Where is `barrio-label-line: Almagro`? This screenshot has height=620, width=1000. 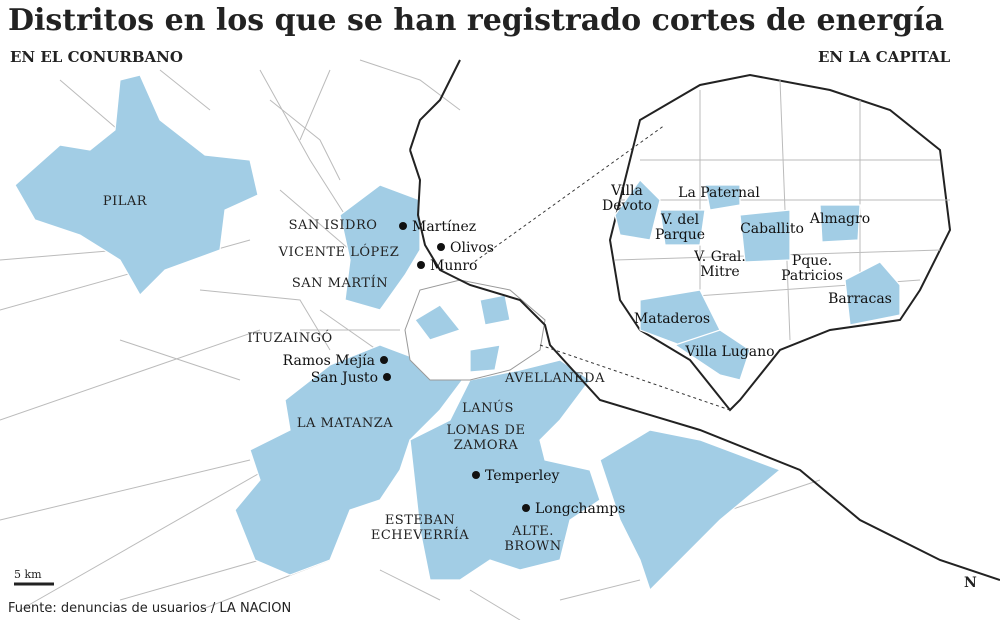
barrio-label-line: Almagro is located at coordinates (839, 219).